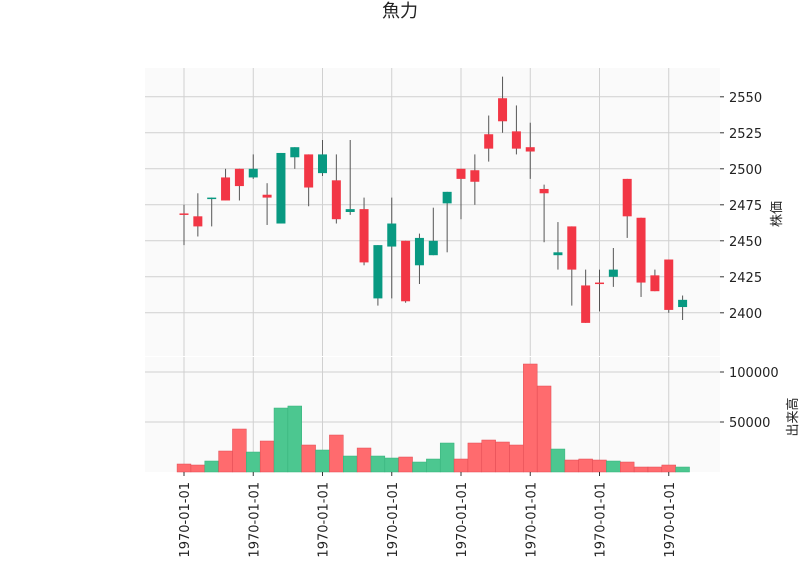  Describe the element at coordinates (792, 416) in the screenshot. I see `volume-axis-label: 出来高` at that location.